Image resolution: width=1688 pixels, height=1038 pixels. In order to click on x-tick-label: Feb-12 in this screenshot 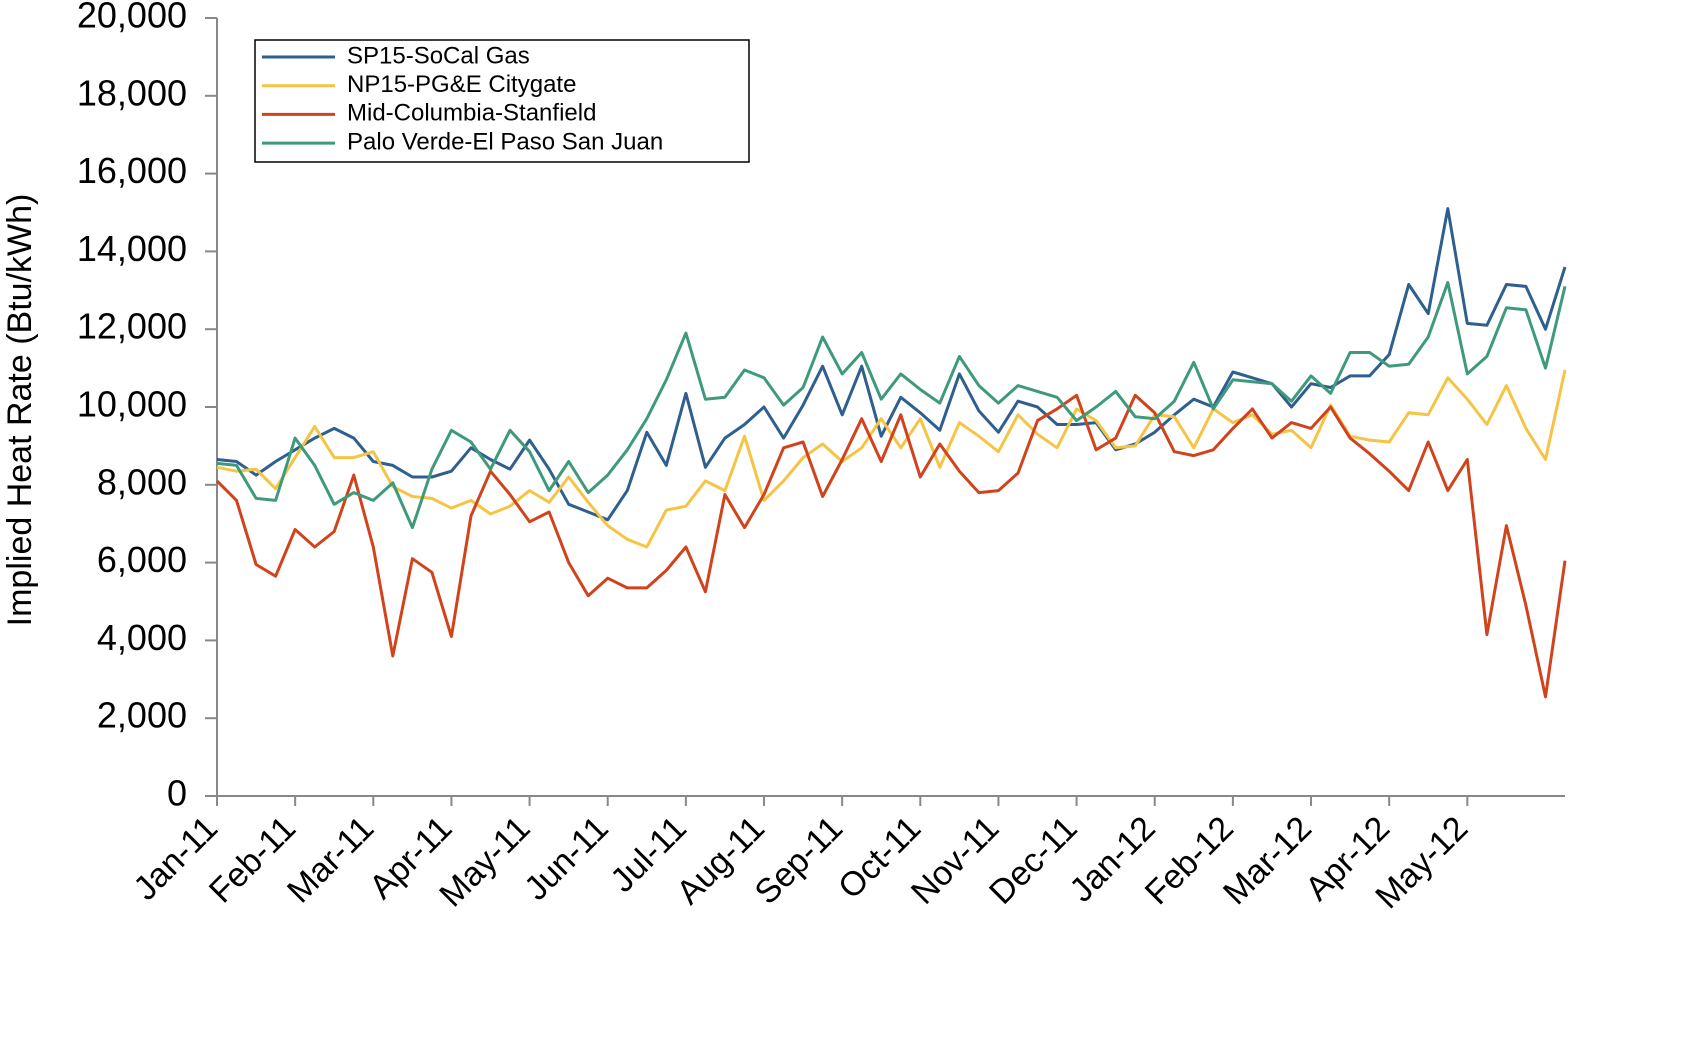, I will do `click(1189, 860)`.